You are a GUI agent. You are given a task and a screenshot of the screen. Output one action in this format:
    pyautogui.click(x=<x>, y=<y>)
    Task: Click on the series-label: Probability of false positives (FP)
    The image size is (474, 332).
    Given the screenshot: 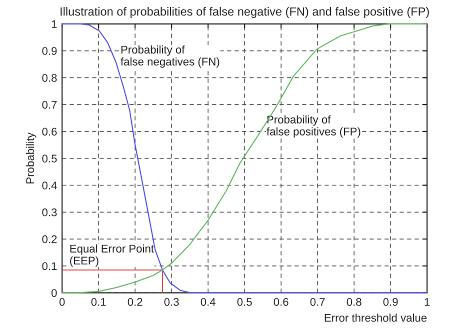 What is the action you would take?
    pyautogui.click(x=313, y=126)
    